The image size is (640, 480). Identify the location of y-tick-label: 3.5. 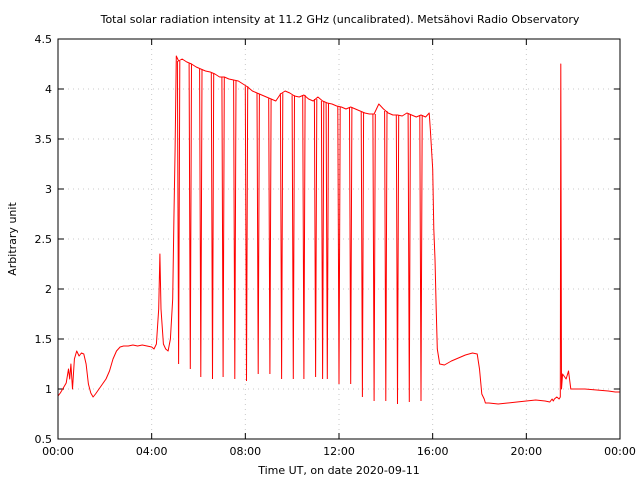
(44, 139).